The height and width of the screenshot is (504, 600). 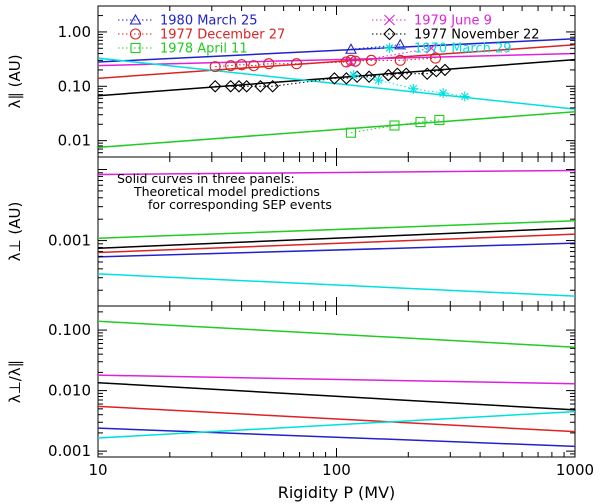 I want to click on legend-entry-1978-april-11: 1978 April 11, so click(x=183, y=49).